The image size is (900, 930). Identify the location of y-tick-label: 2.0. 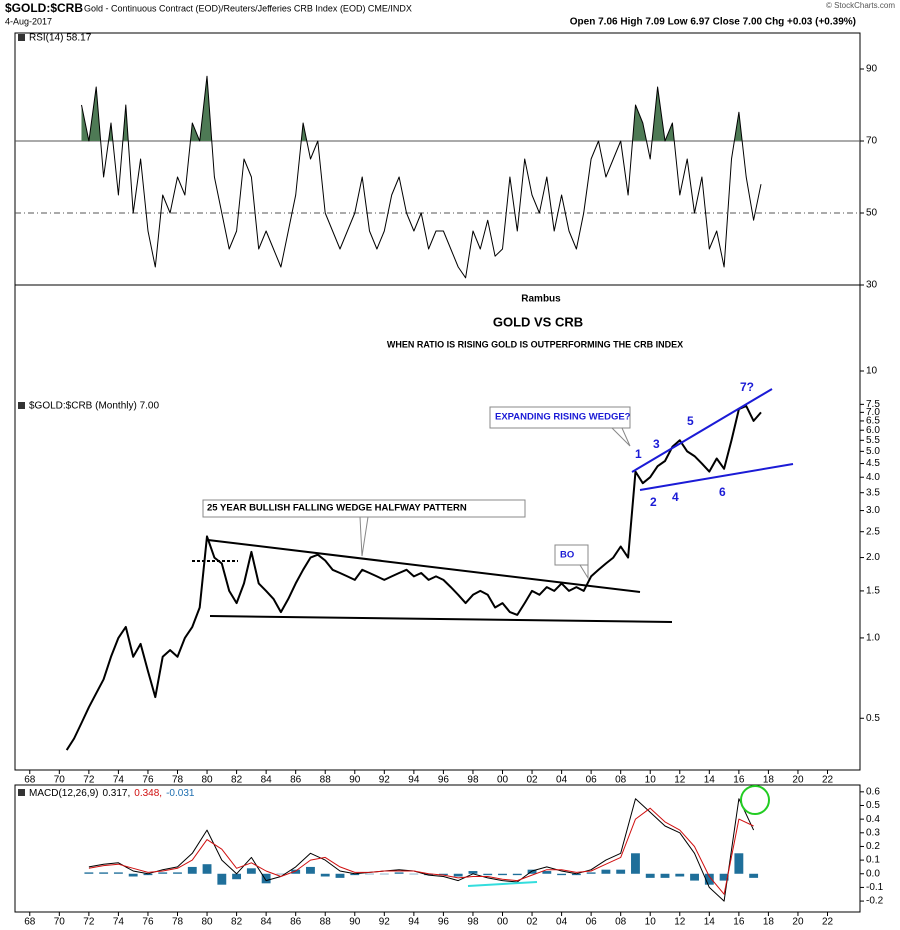
(873, 557).